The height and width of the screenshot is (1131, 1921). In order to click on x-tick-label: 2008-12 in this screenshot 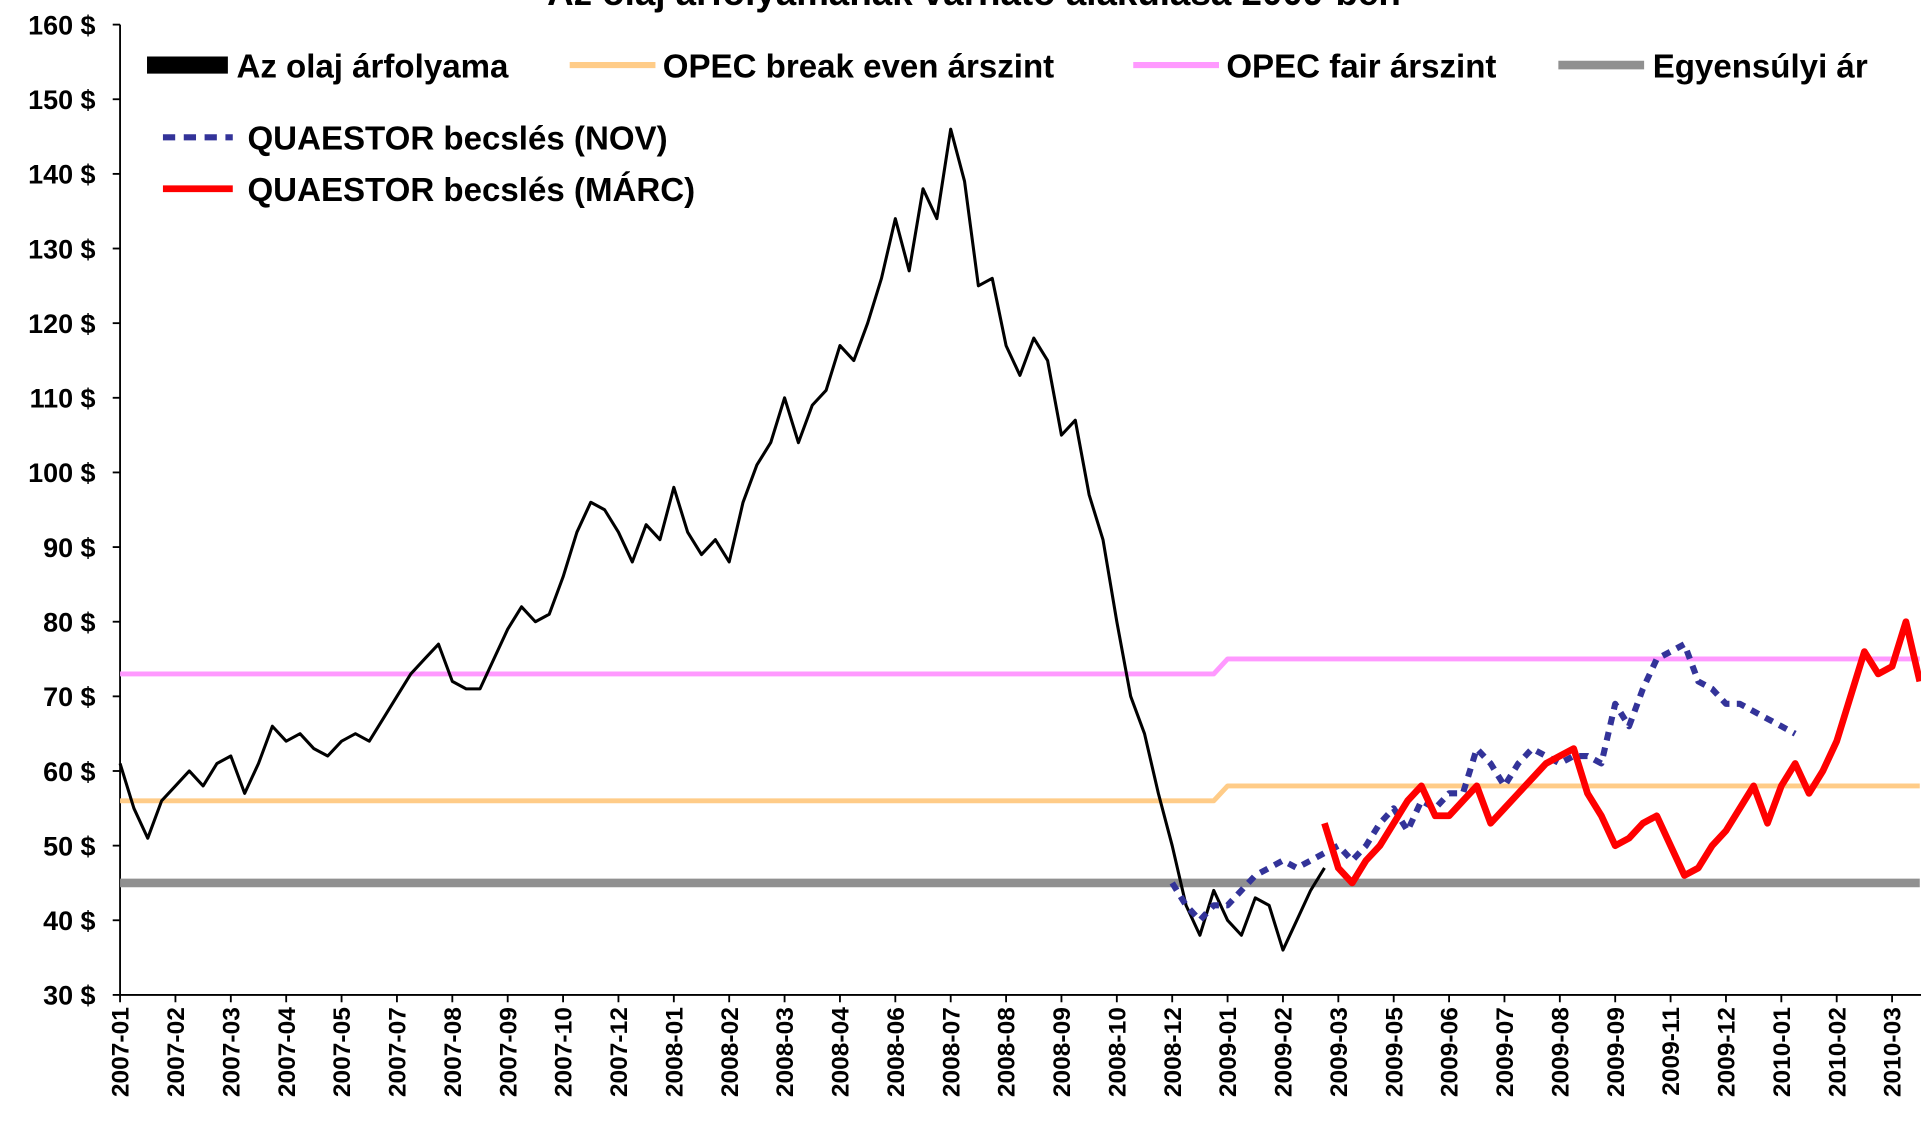, I will do `click(1173, 1052)`.